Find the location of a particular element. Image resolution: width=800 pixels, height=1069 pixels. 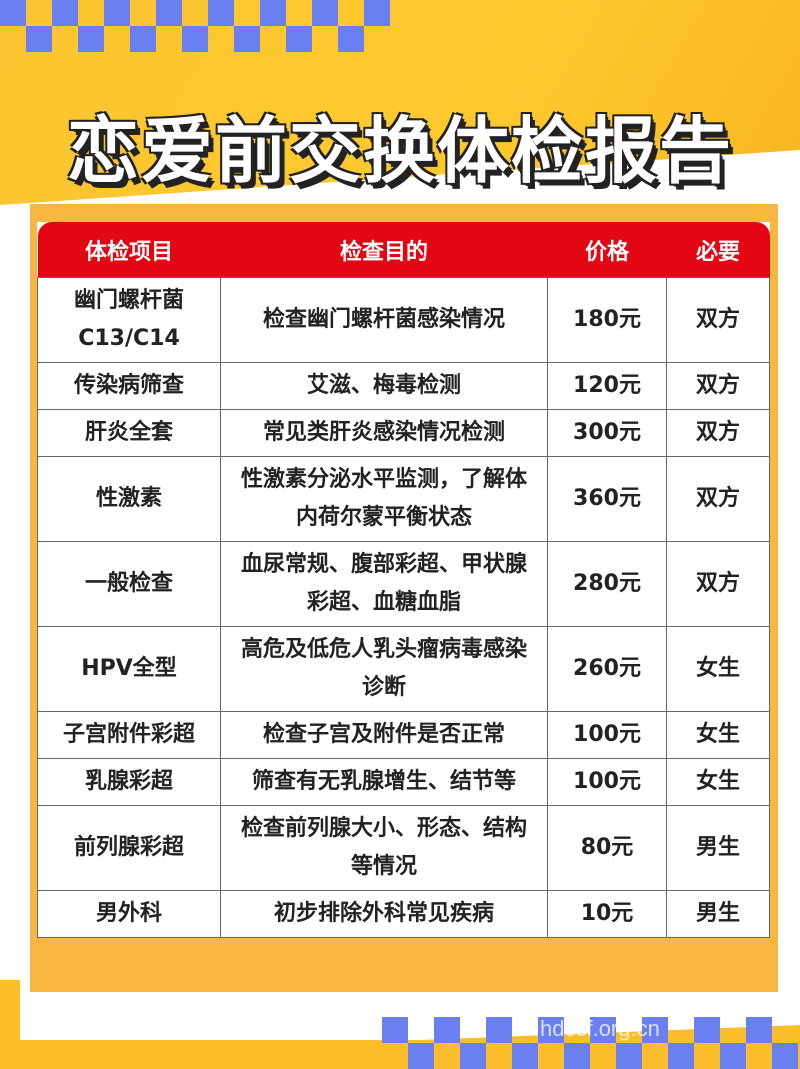

table-row: 一般检查 血尿常规、腹部彩超、甲状腺彩超、血糖血脂 280元 双方 is located at coordinates (403, 584).